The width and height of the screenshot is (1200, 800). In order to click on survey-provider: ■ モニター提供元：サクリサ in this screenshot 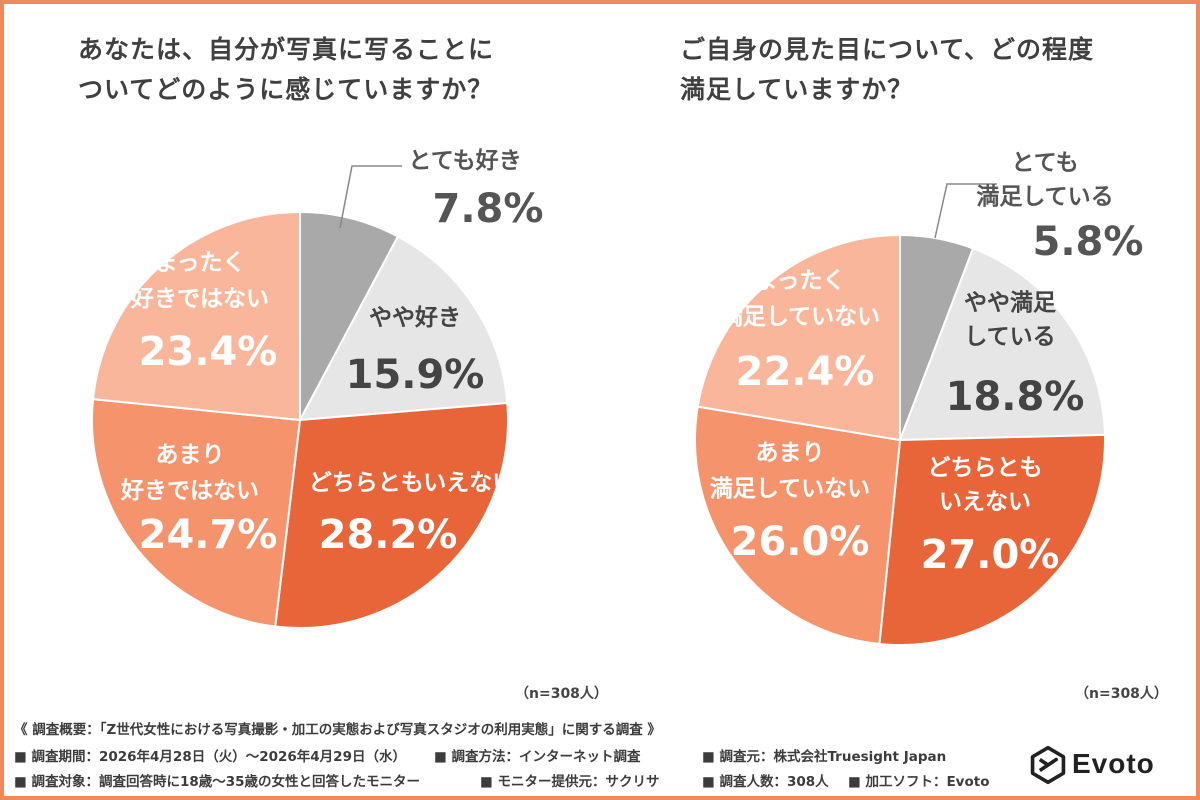, I will do `click(570, 782)`.